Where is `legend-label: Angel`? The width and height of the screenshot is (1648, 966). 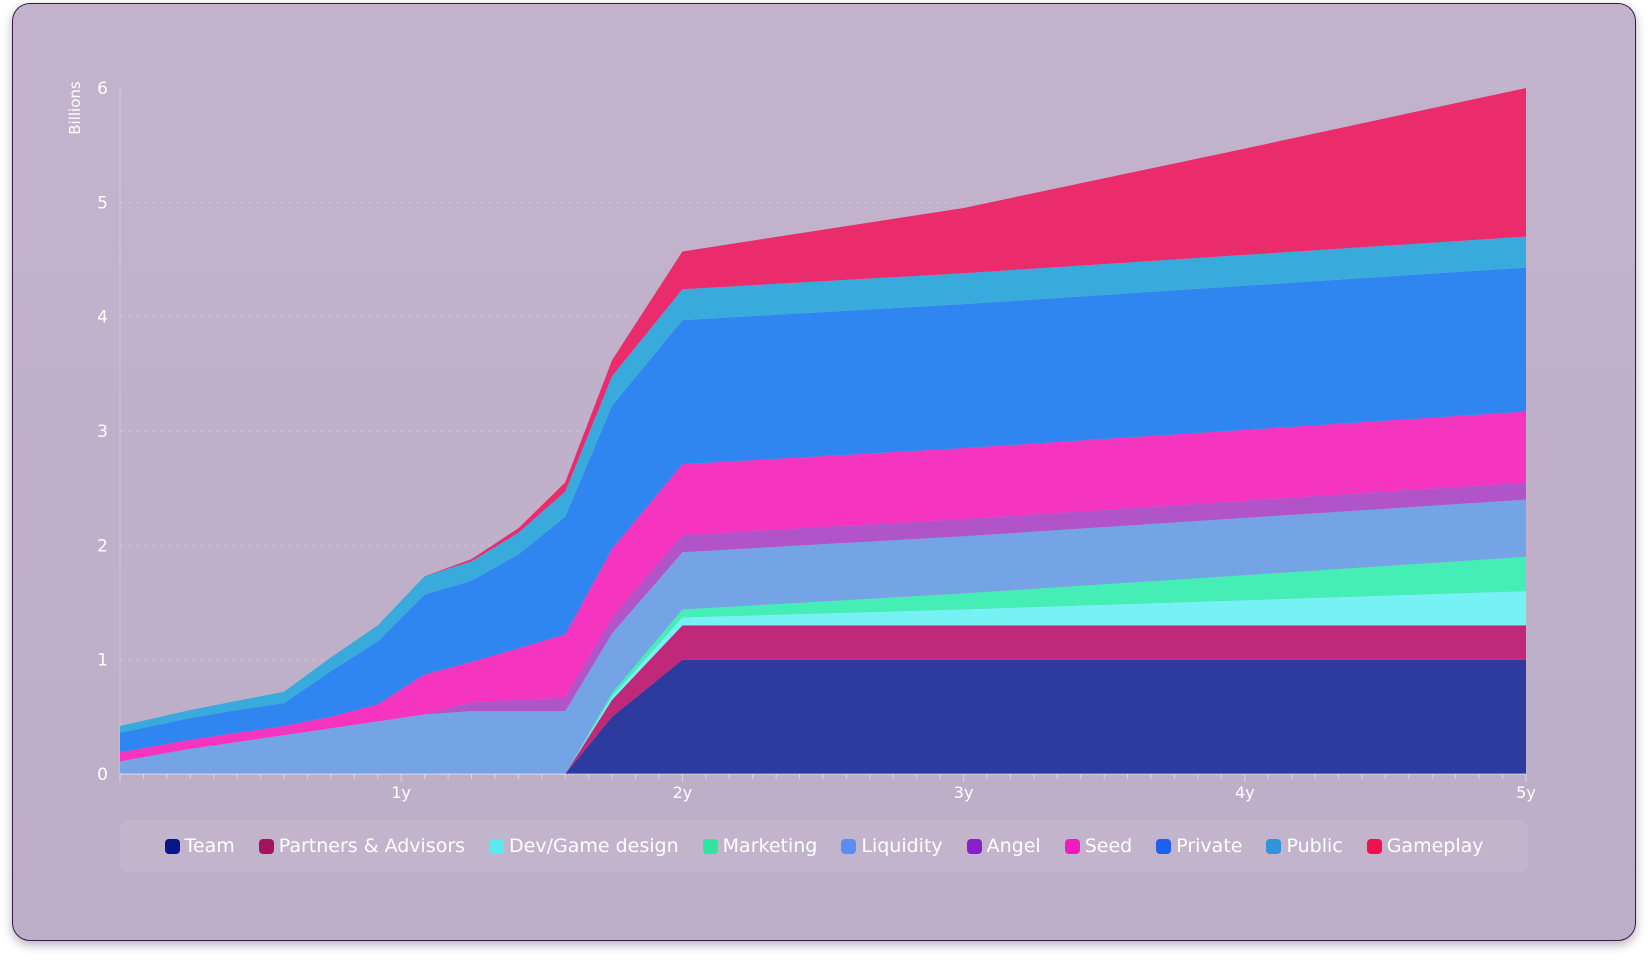
legend-label: Angel is located at coordinates (1013, 846).